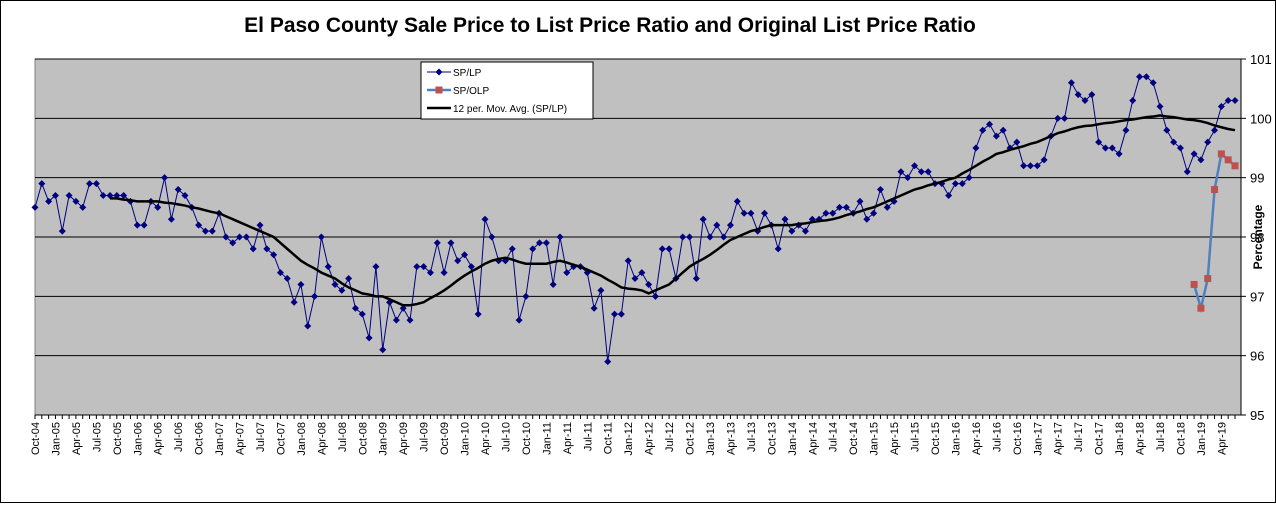 This screenshot has height=508, width=1276. I want to click on x-tick-label: Jul-17, so click(1079, 437).